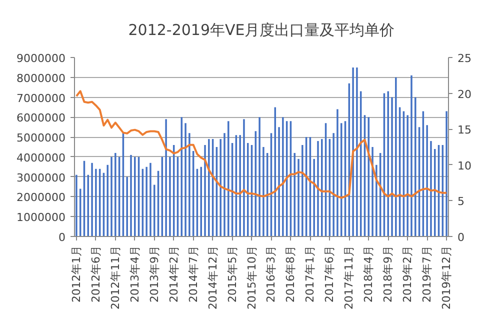 The width and height of the screenshot is (486, 330). I want to click on y2-tick-label: 5, so click(461, 201).